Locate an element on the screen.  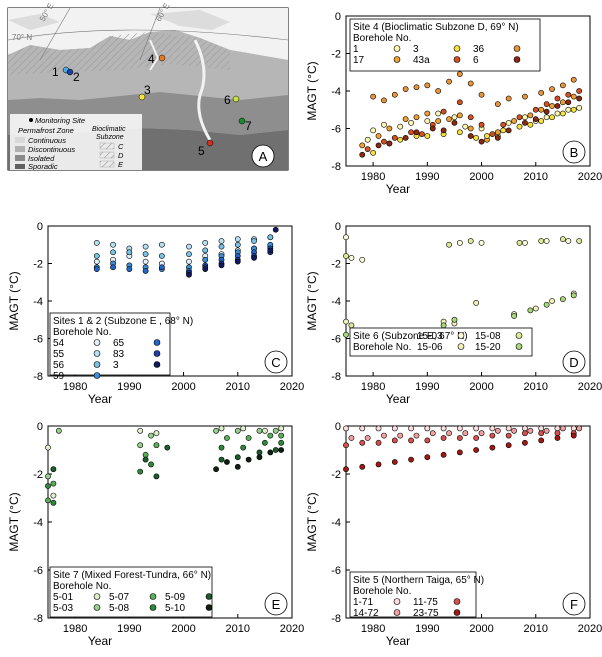
legend-zone: Sporadic is located at coordinates (43, 166).